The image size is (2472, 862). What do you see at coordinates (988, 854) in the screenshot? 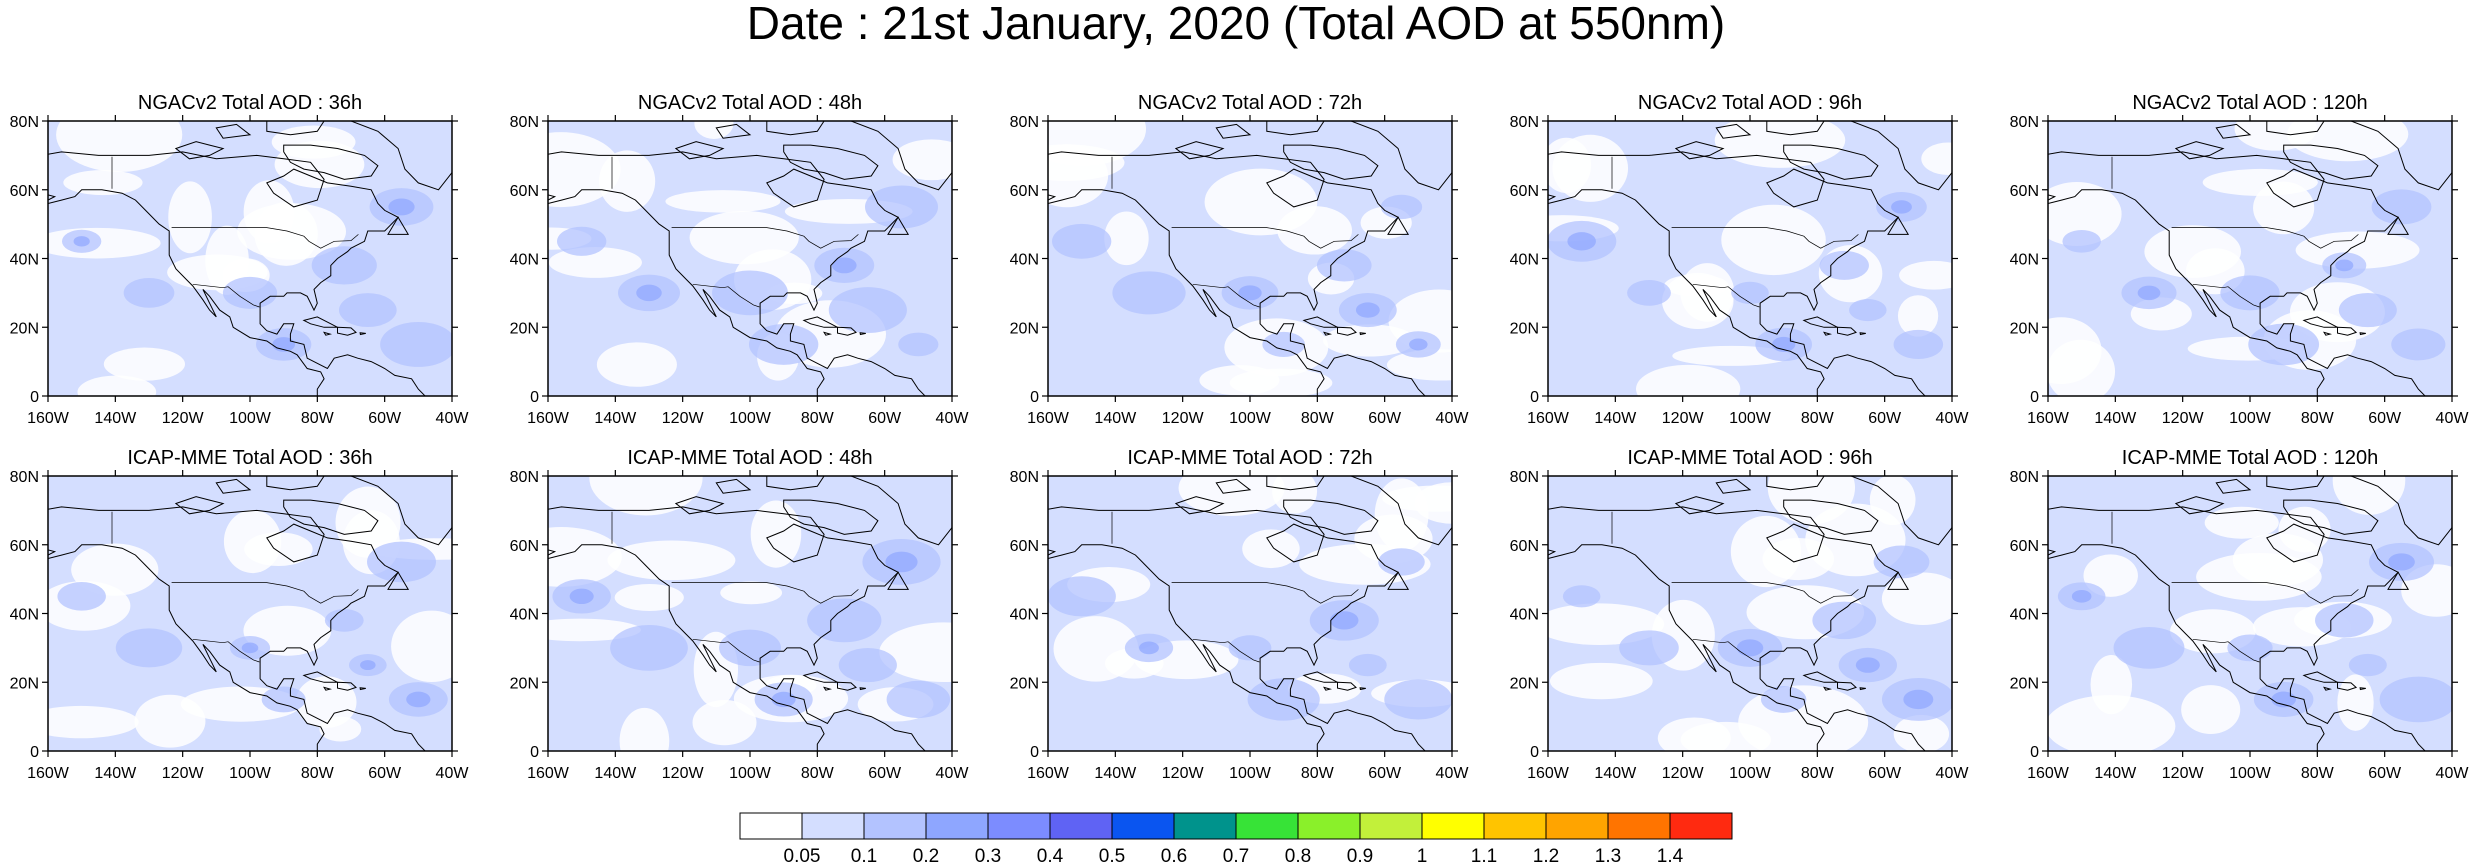
I see `colorbar-label: 0.3` at bounding box center [988, 854].